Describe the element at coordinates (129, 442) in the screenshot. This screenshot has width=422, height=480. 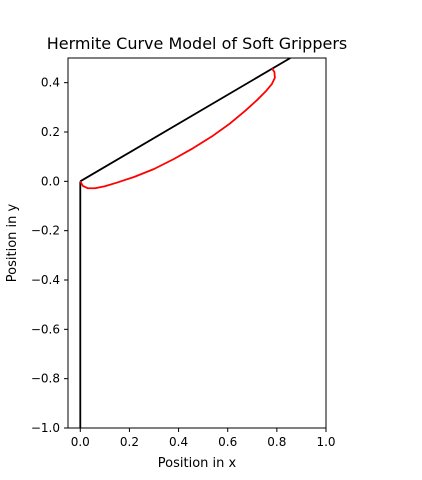
I see `x-tick-label: 0.2` at that location.